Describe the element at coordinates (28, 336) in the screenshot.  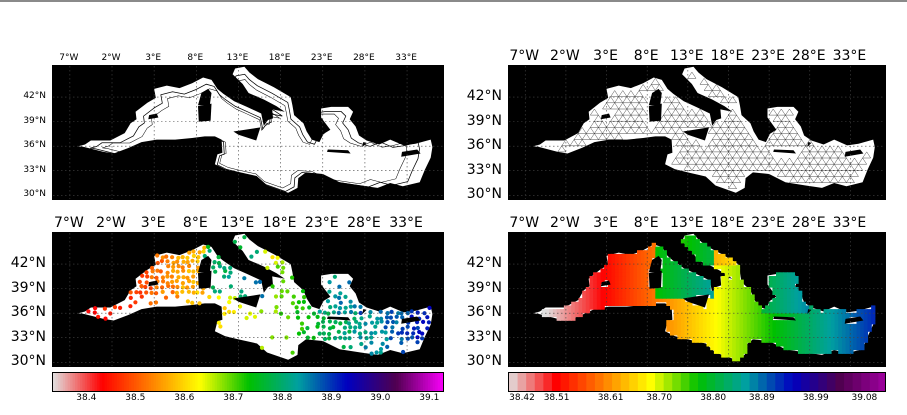
I see `latitude-tick-label: 33°N` at that location.